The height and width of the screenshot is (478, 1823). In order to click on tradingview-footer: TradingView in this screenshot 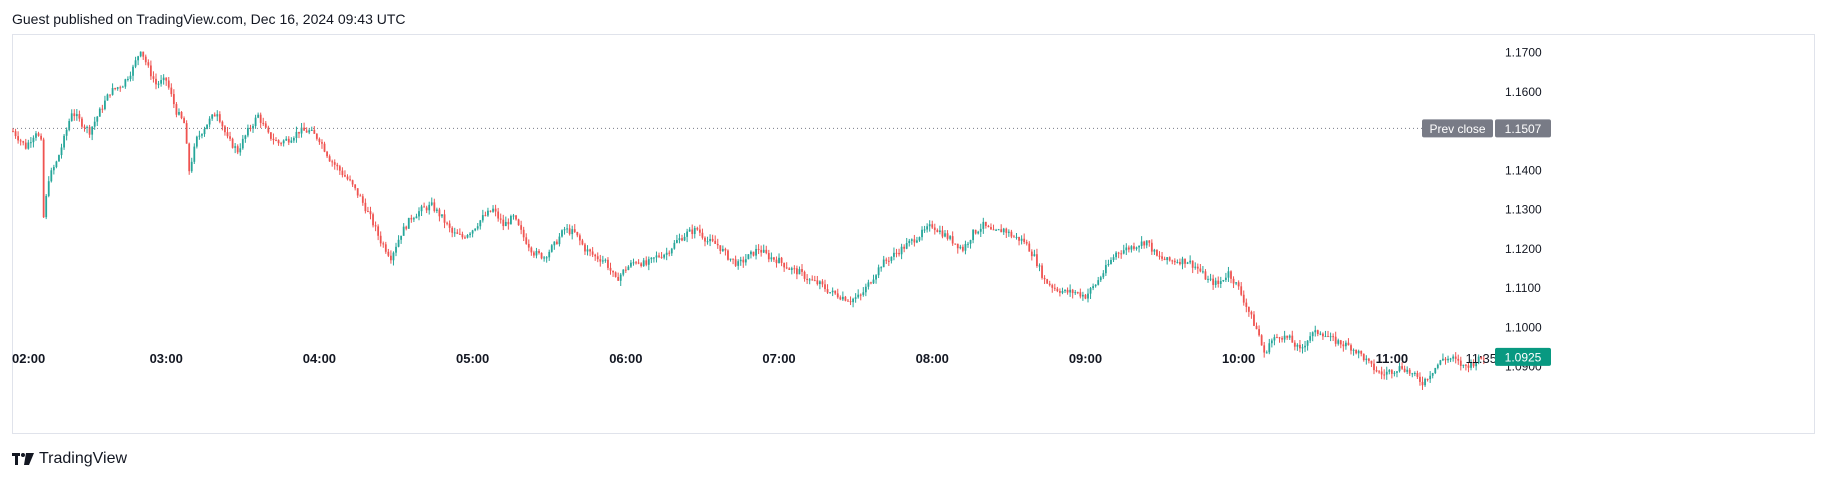, I will do `click(69, 459)`.